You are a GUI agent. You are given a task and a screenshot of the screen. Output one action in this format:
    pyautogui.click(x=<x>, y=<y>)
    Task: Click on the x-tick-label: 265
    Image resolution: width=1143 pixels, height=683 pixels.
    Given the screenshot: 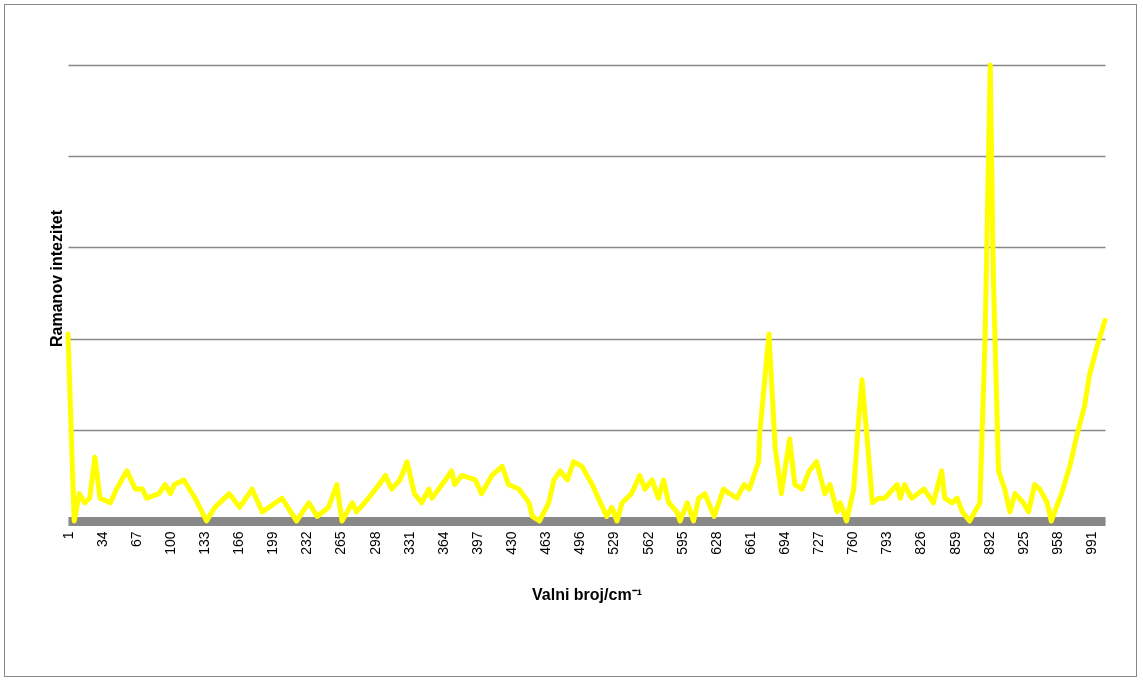 What is the action you would take?
    pyautogui.click(x=340, y=543)
    